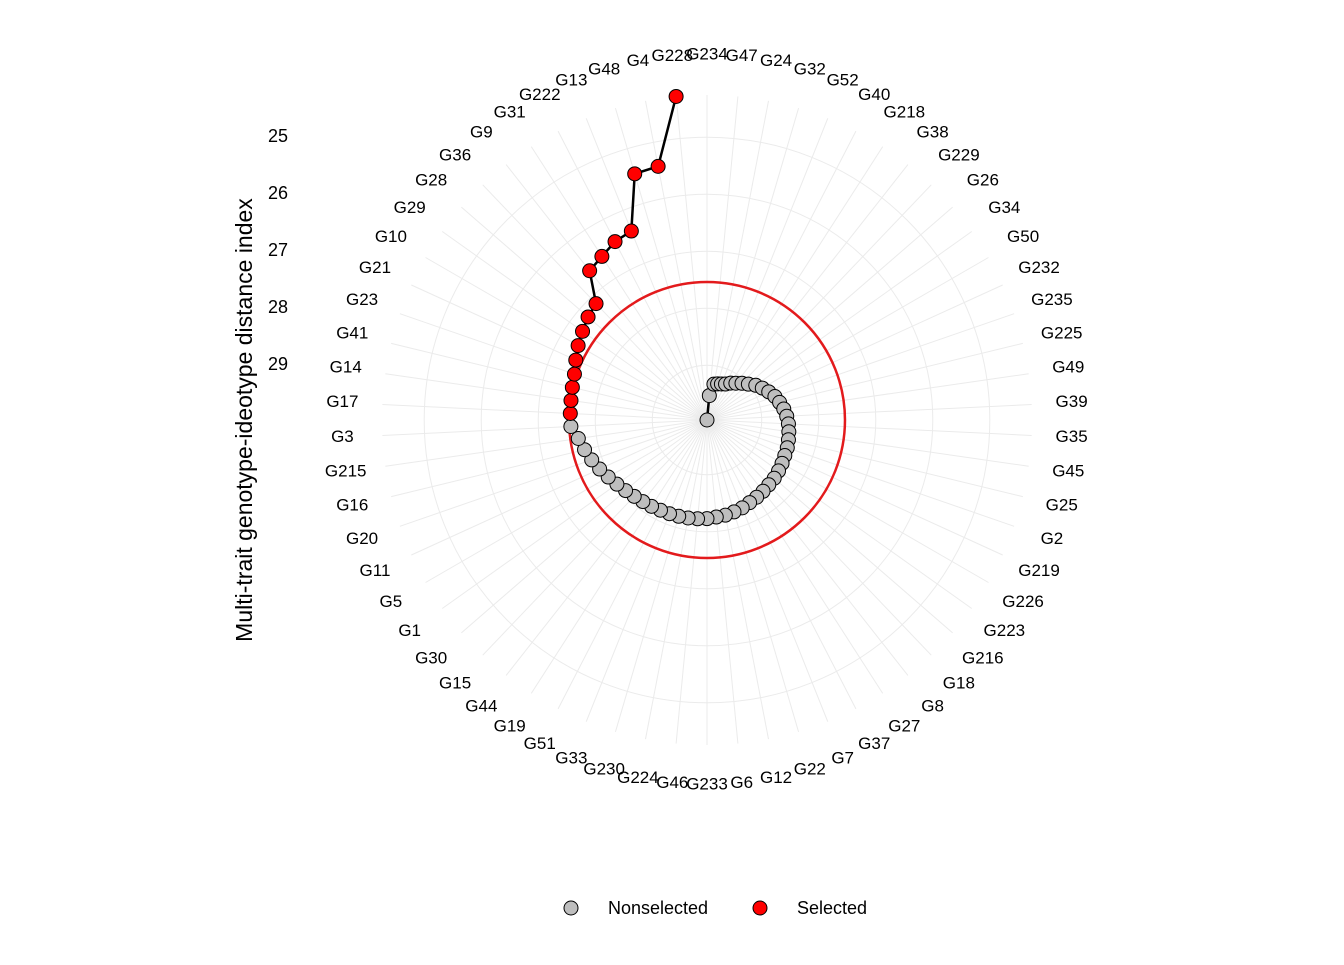 Image resolution: width=1344 pixels, height=965 pixels. I want to click on category-label: G35, so click(1072, 436).